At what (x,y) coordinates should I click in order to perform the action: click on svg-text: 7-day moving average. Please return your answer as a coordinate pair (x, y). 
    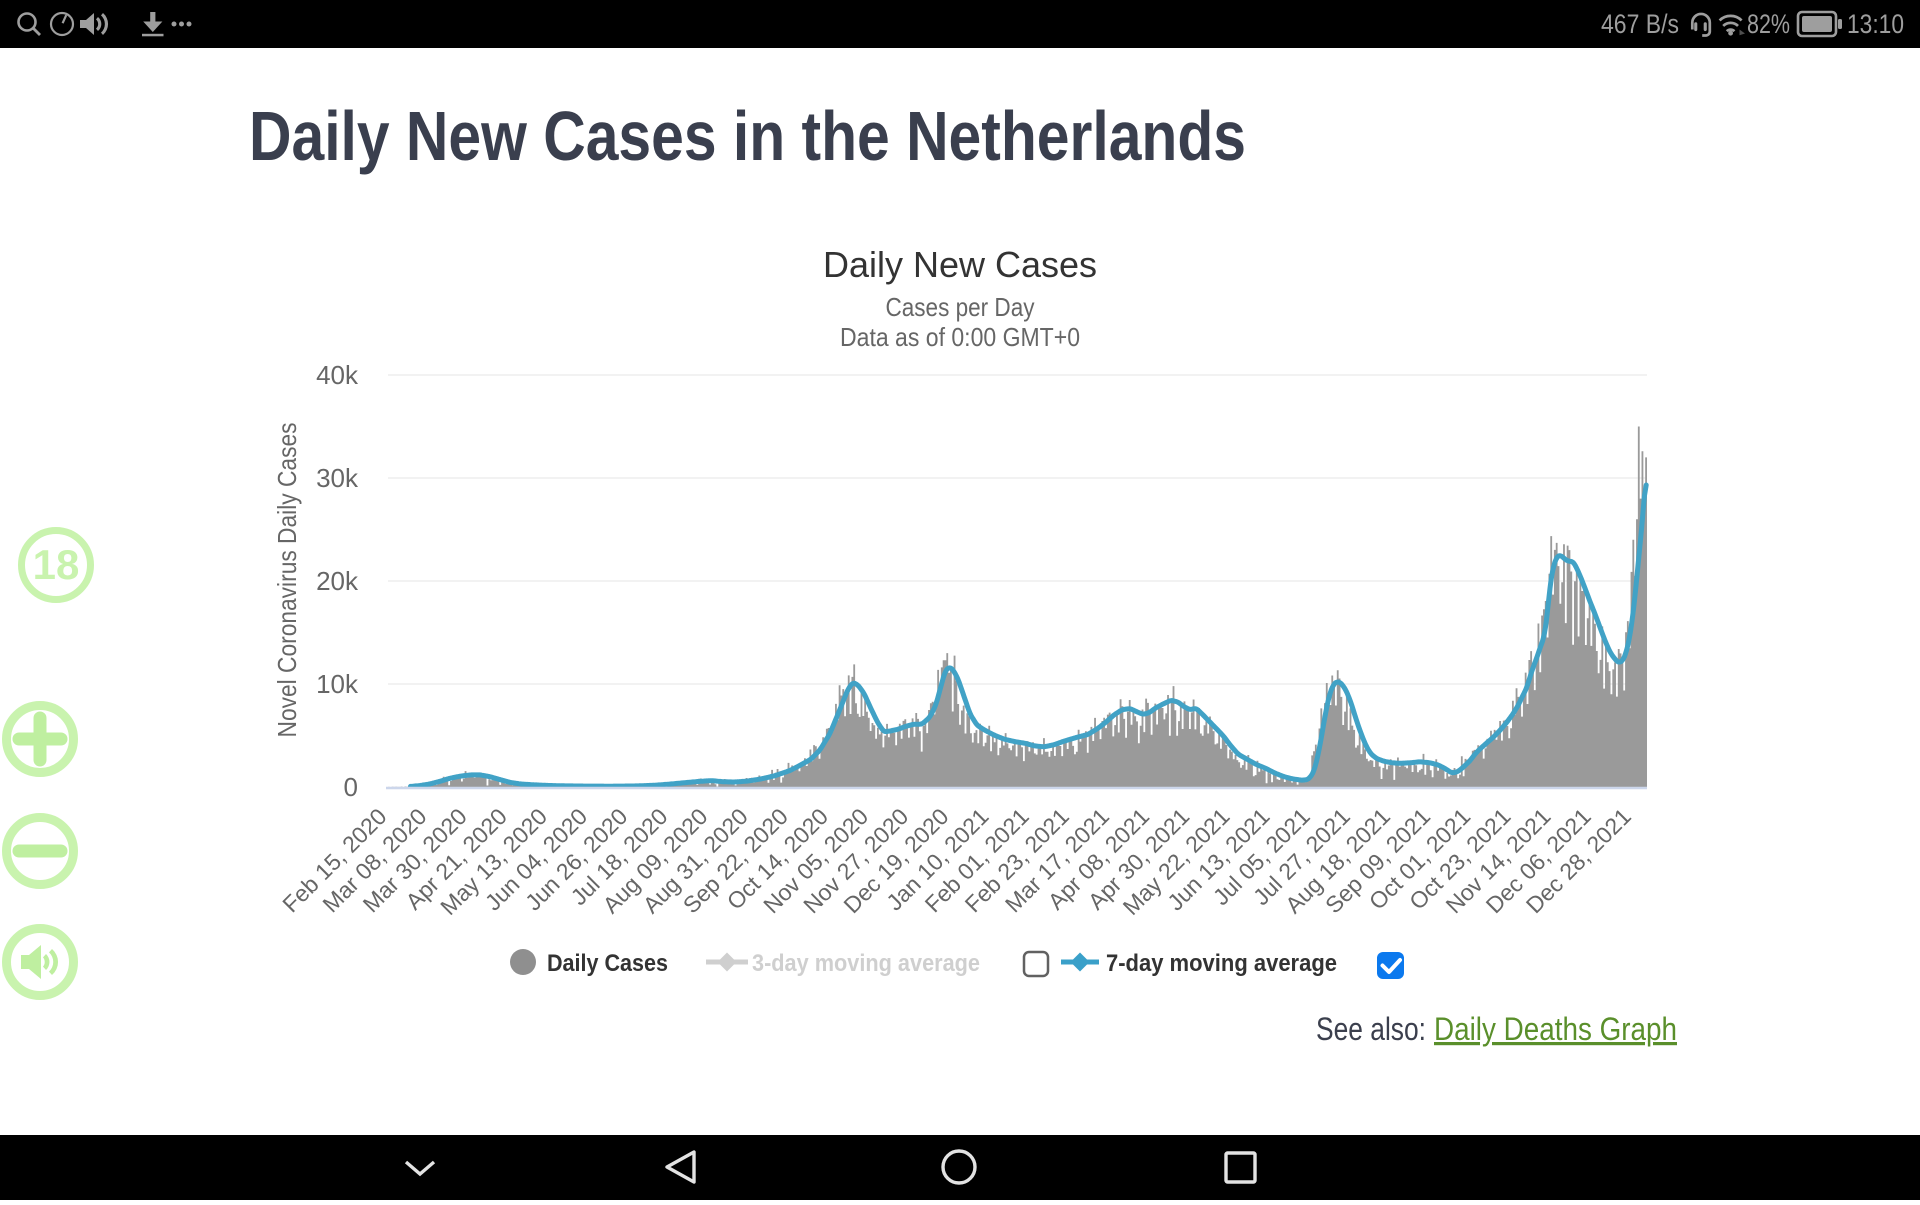
    Looking at the image, I should click on (1221, 963).